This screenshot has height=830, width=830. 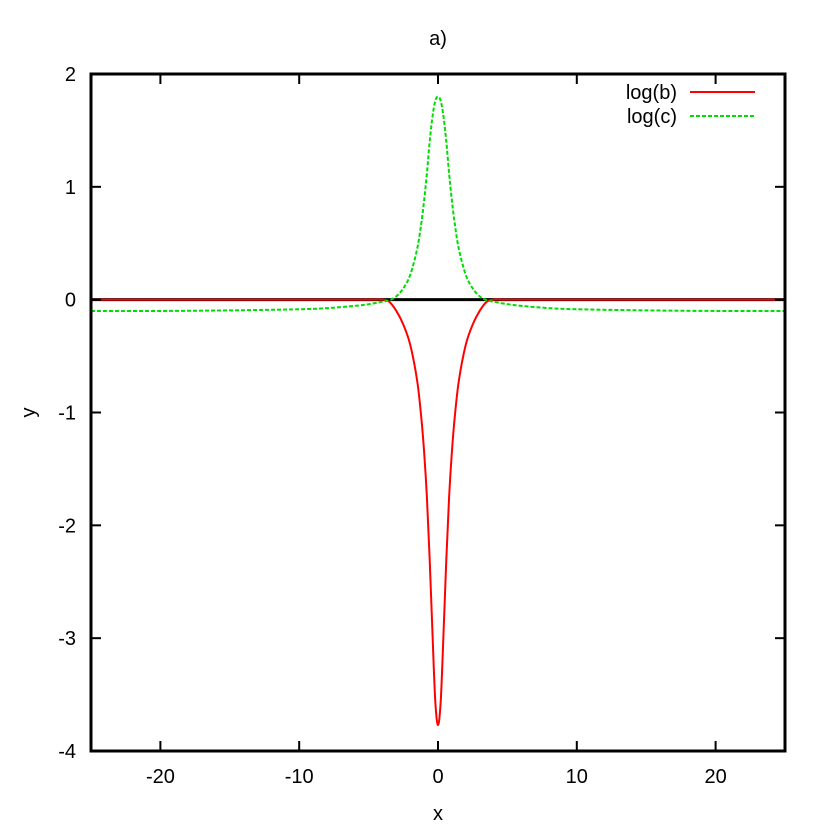 I want to click on chart-title: a), so click(x=438, y=39).